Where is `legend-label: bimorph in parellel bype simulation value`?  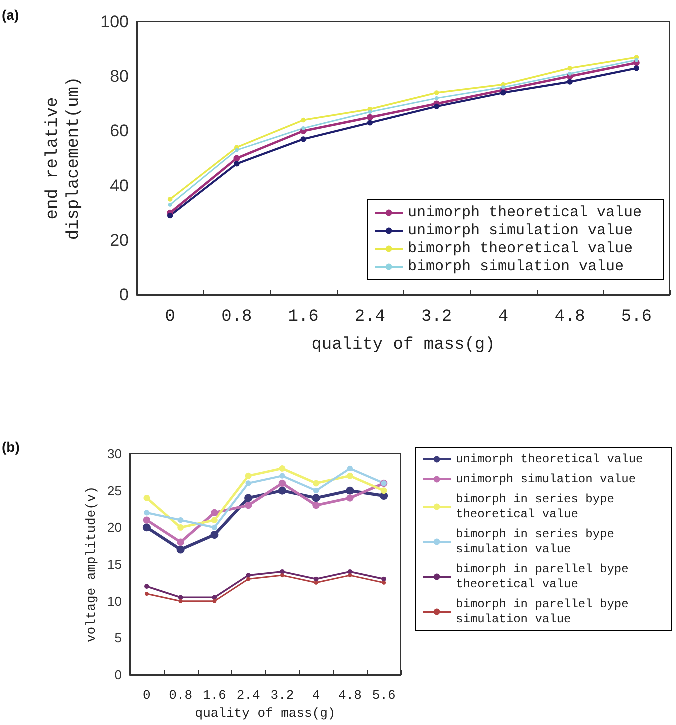 legend-label: bimorph in parellel bype simulation value is located at coordinates (546, 612).